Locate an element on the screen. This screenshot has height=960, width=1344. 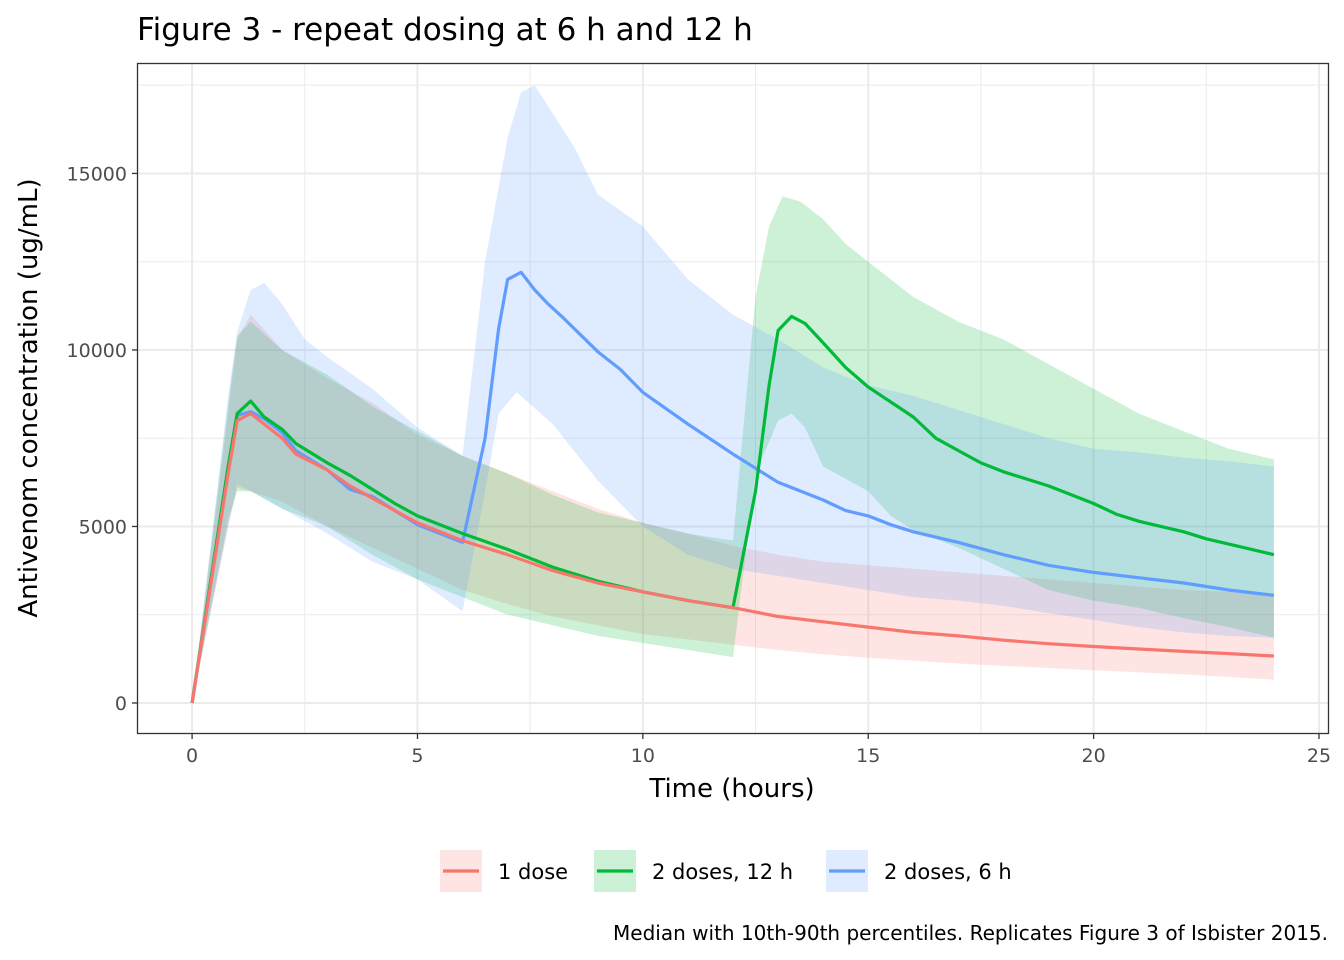
x-axis-title: Time (hours) is located at coordinates (731, 789).